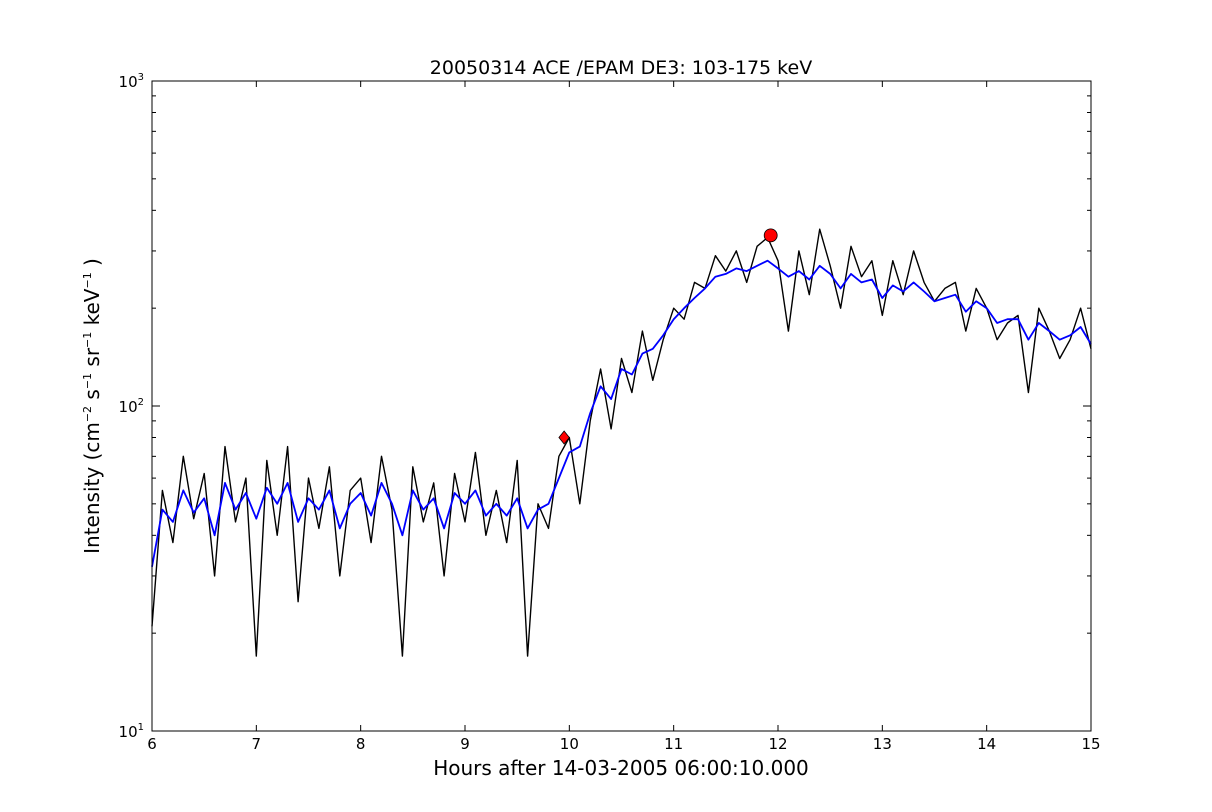 Image resolution: width=1212 pixels, height=812 pixels. Describe the element at coordinates (986, 744) in the screenshot. I see `x-tick-label: 14` at that location.